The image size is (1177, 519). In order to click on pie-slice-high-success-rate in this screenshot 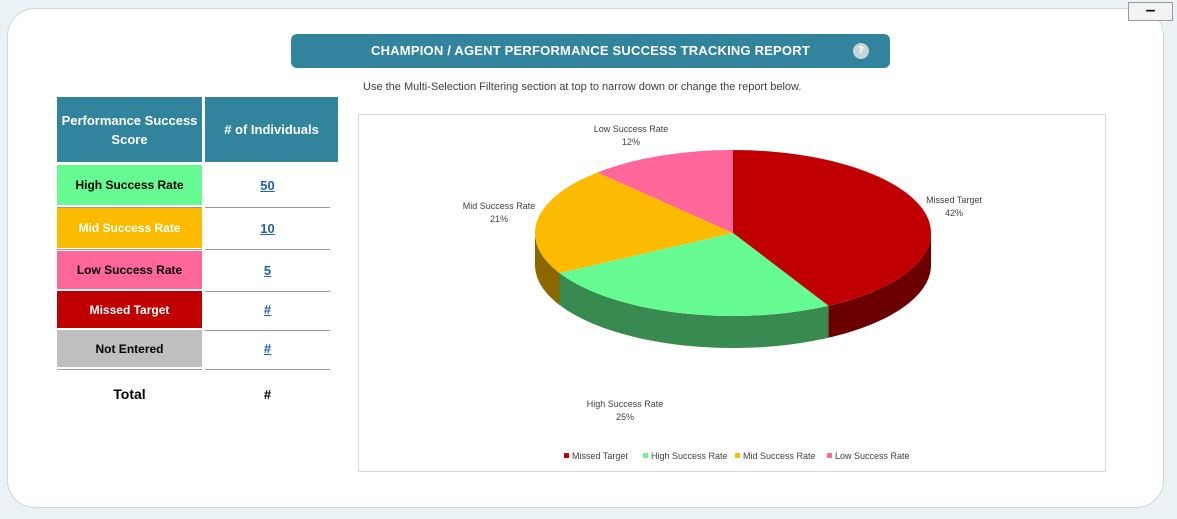, I will do `click(694, 274)`.